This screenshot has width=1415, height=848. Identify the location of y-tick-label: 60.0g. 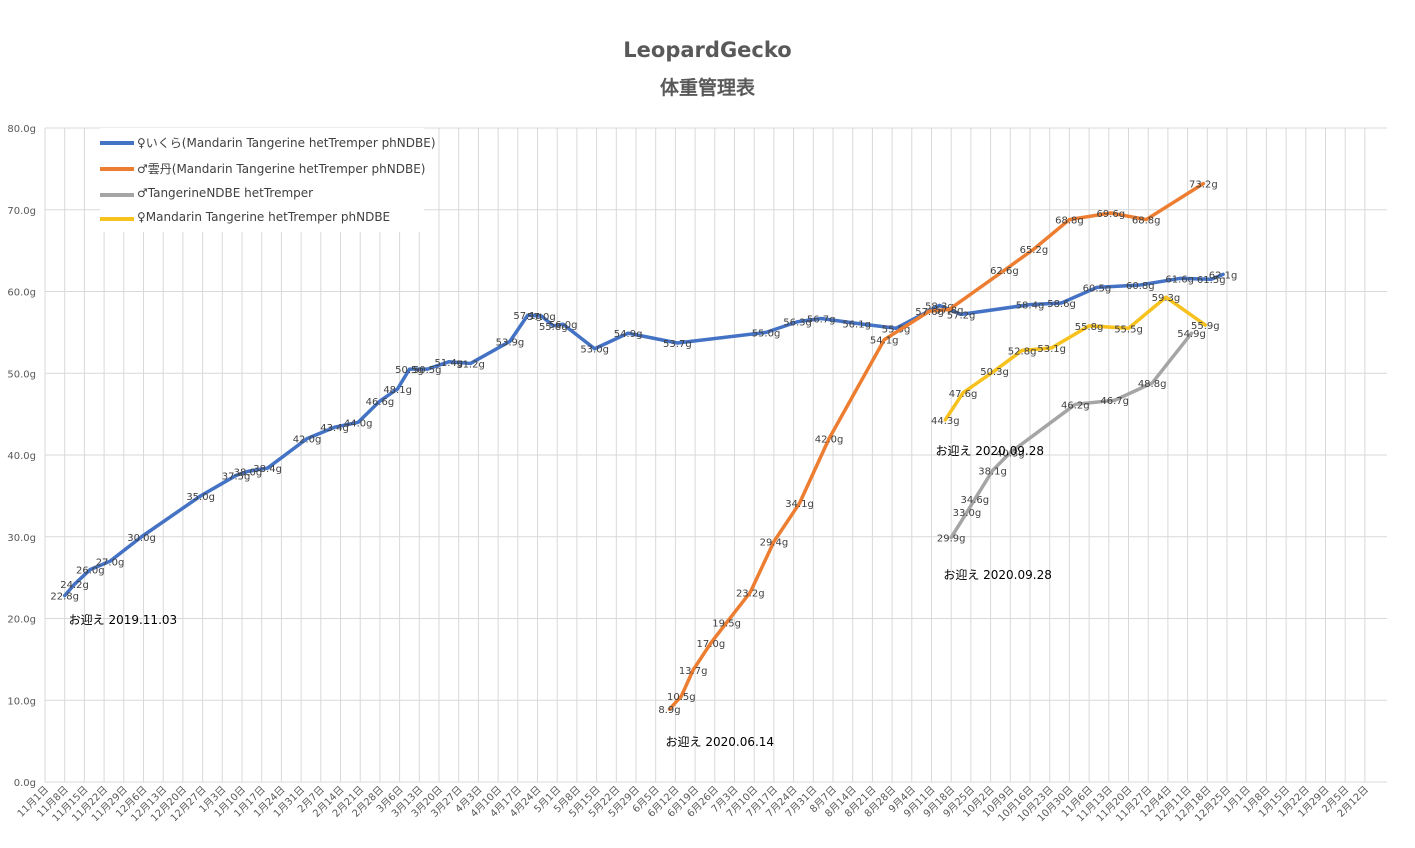
(21, 293).